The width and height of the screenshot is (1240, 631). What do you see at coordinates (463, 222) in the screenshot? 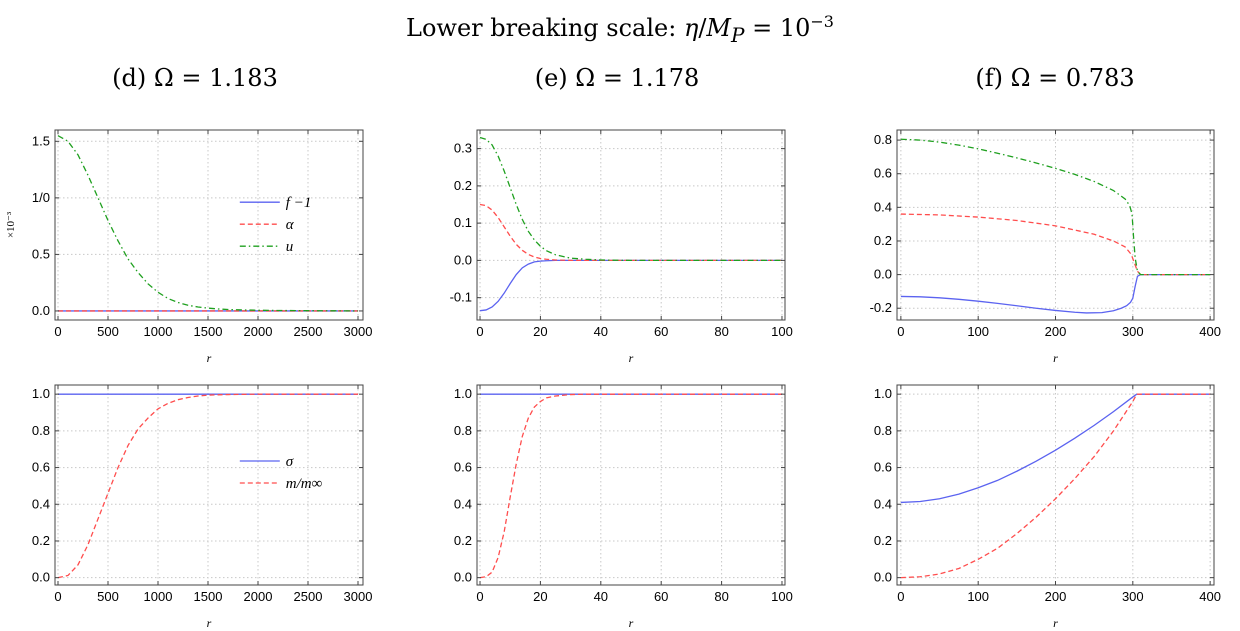
I see `y-tick-label: 0.1` at bounding box center [463, 222].